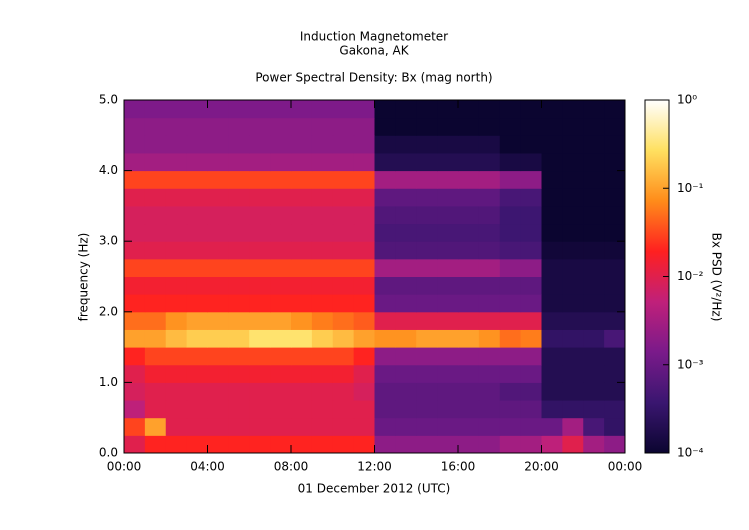 The height and width of the screenshot is (530, 749). Describe the element at coordinates (108, 311) in the screenshot. I see `y-tick-label: 2.0` at that location.